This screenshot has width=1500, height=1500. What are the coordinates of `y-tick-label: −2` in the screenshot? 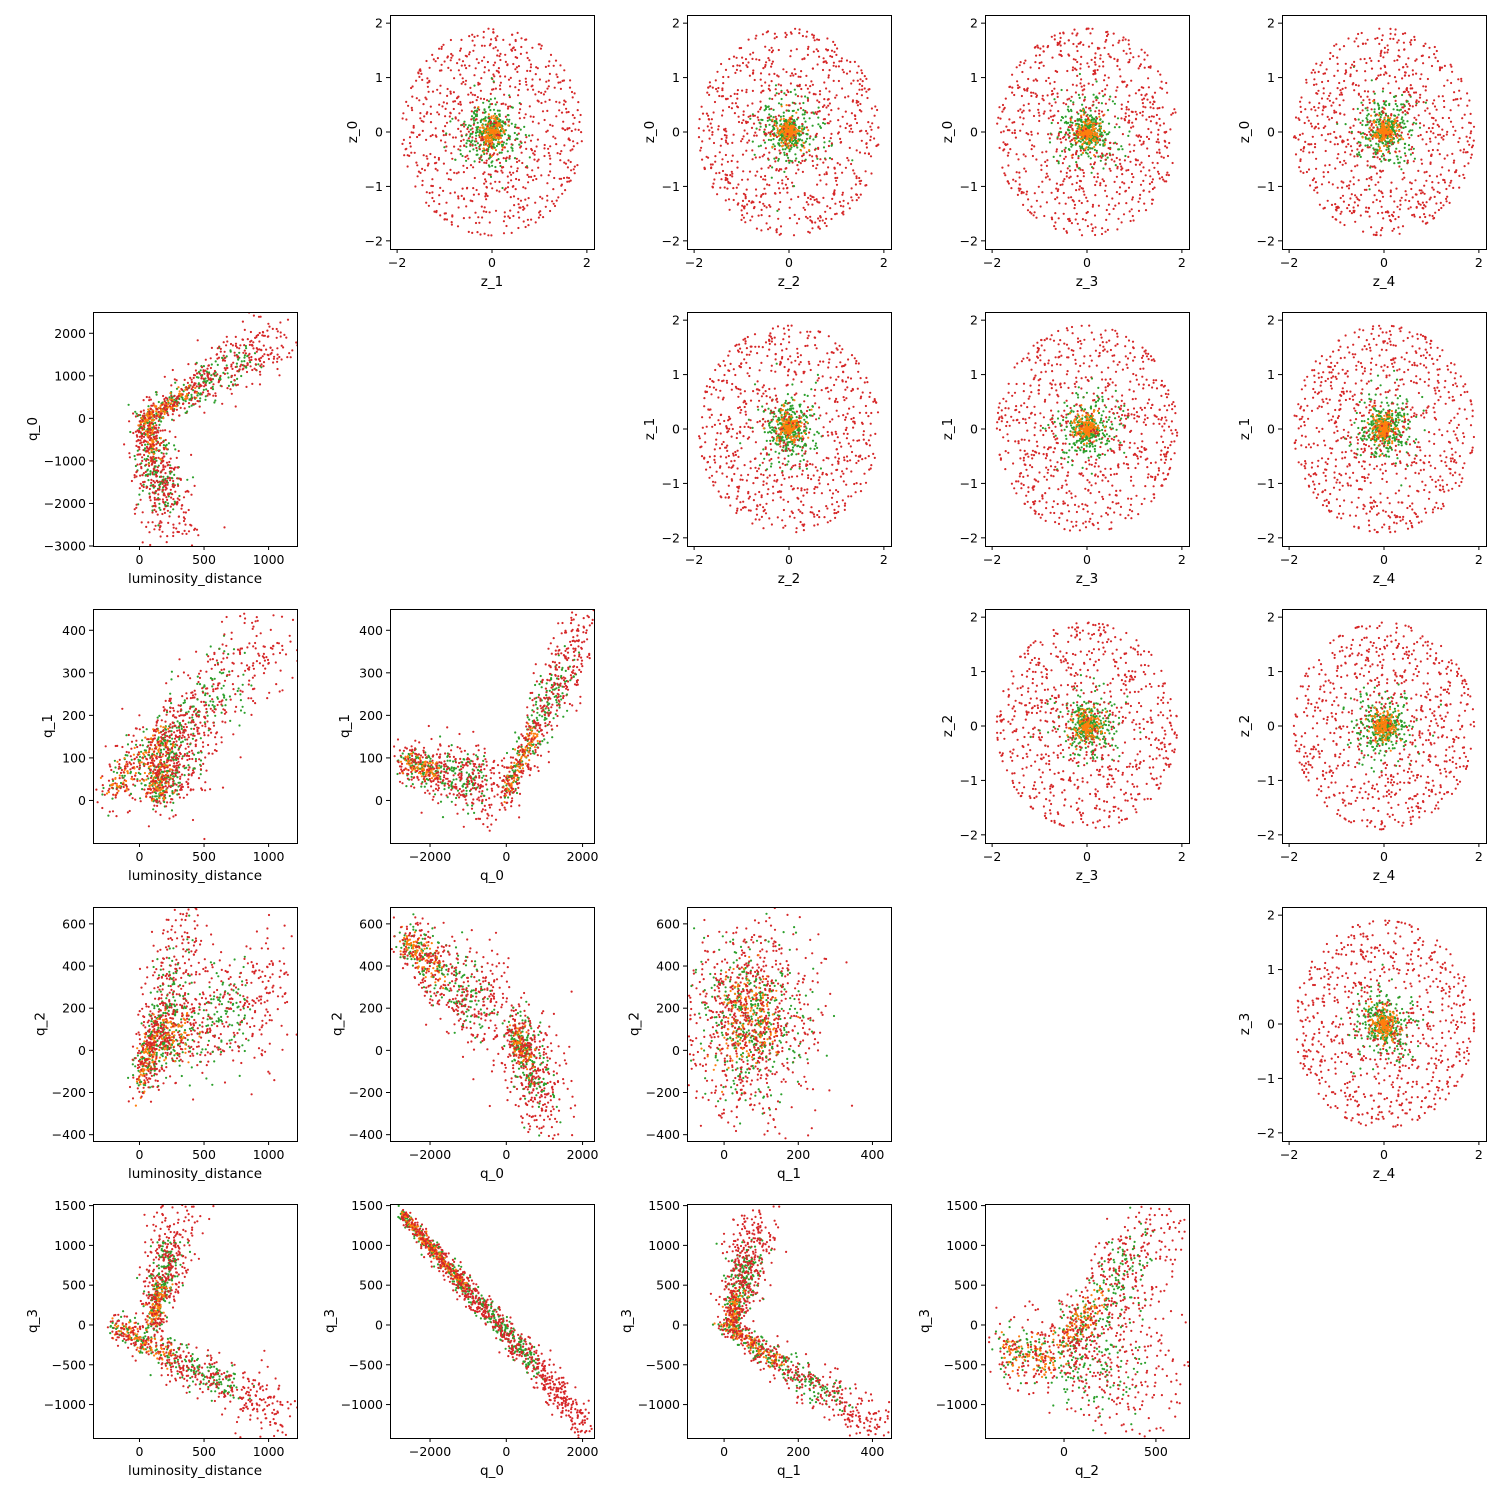 It's located at (671, 240).